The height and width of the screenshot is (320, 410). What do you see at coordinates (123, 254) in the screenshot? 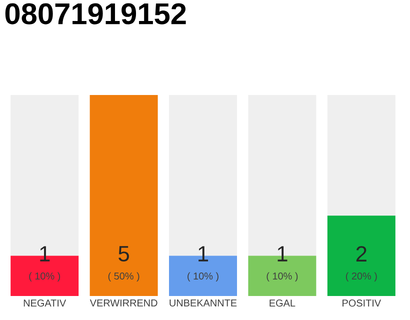
I see `data-label: 5` at bounding box center [123, 254].